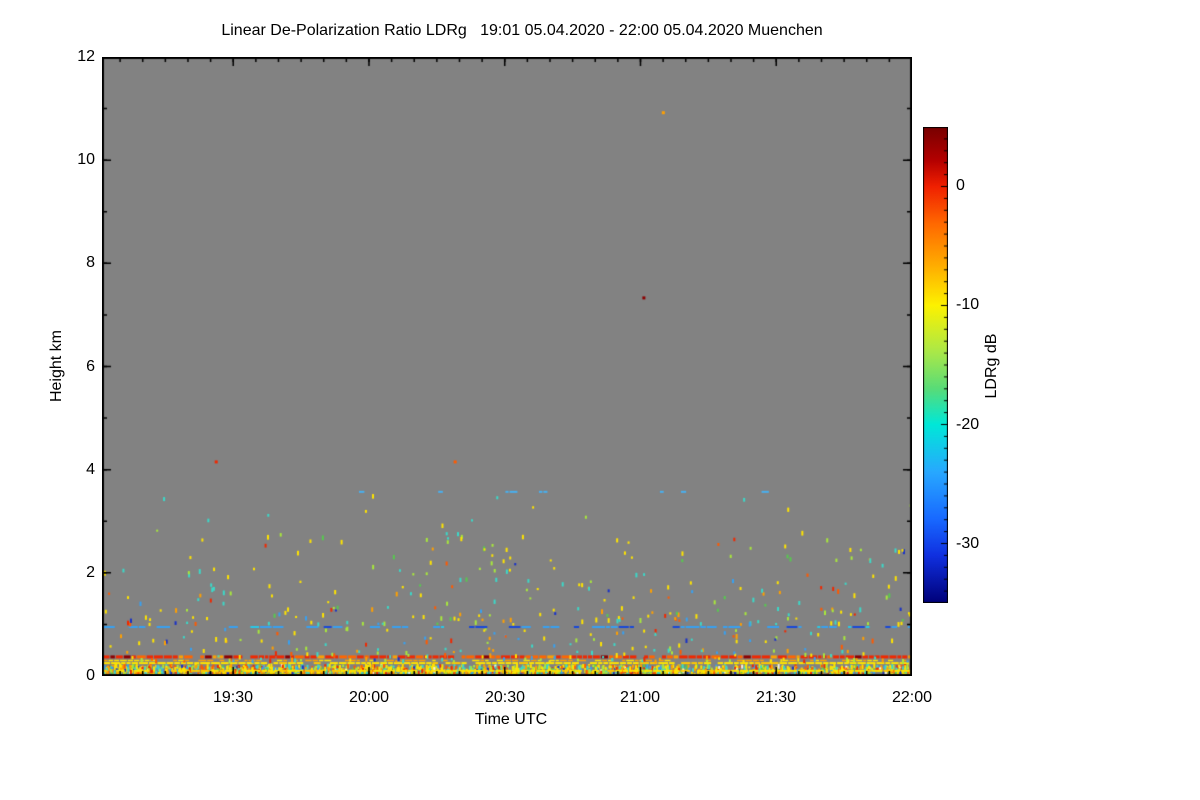 This screenshot has height=800, width=1200. I want to click on x-axis-label: Time UTC, so click(511, 719).